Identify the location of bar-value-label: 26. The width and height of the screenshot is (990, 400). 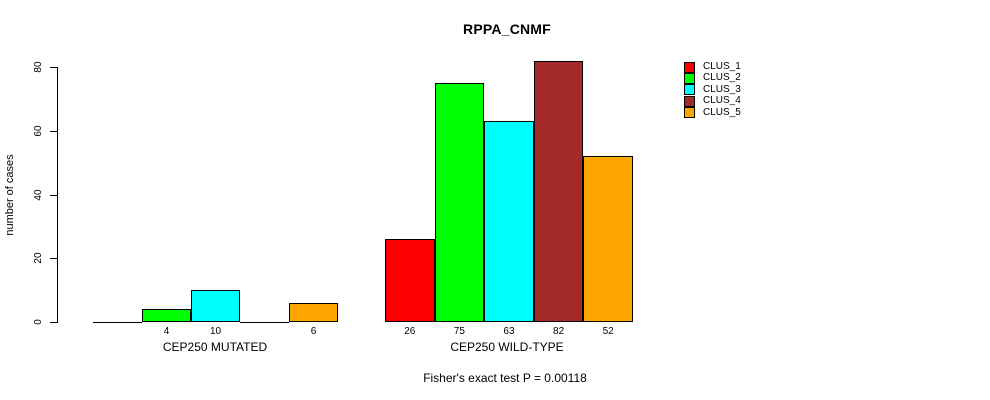
(410, 331).